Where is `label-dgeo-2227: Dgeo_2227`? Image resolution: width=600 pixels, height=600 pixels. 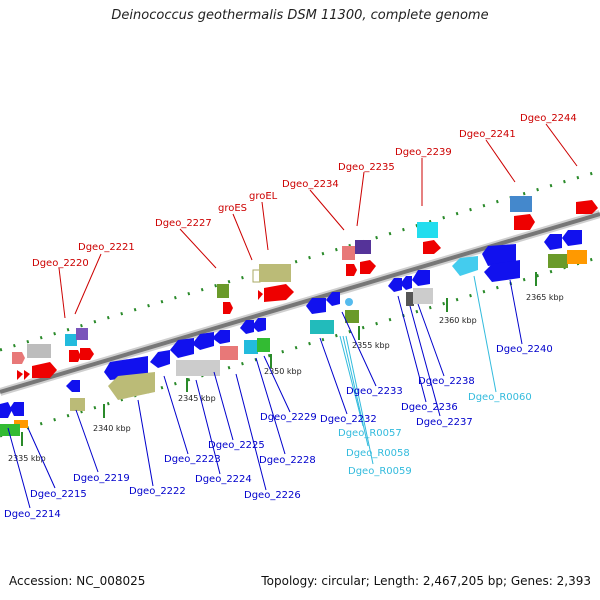 label-dgeo-2227: Dgeo_2227 is located at coordinates (183, 223).